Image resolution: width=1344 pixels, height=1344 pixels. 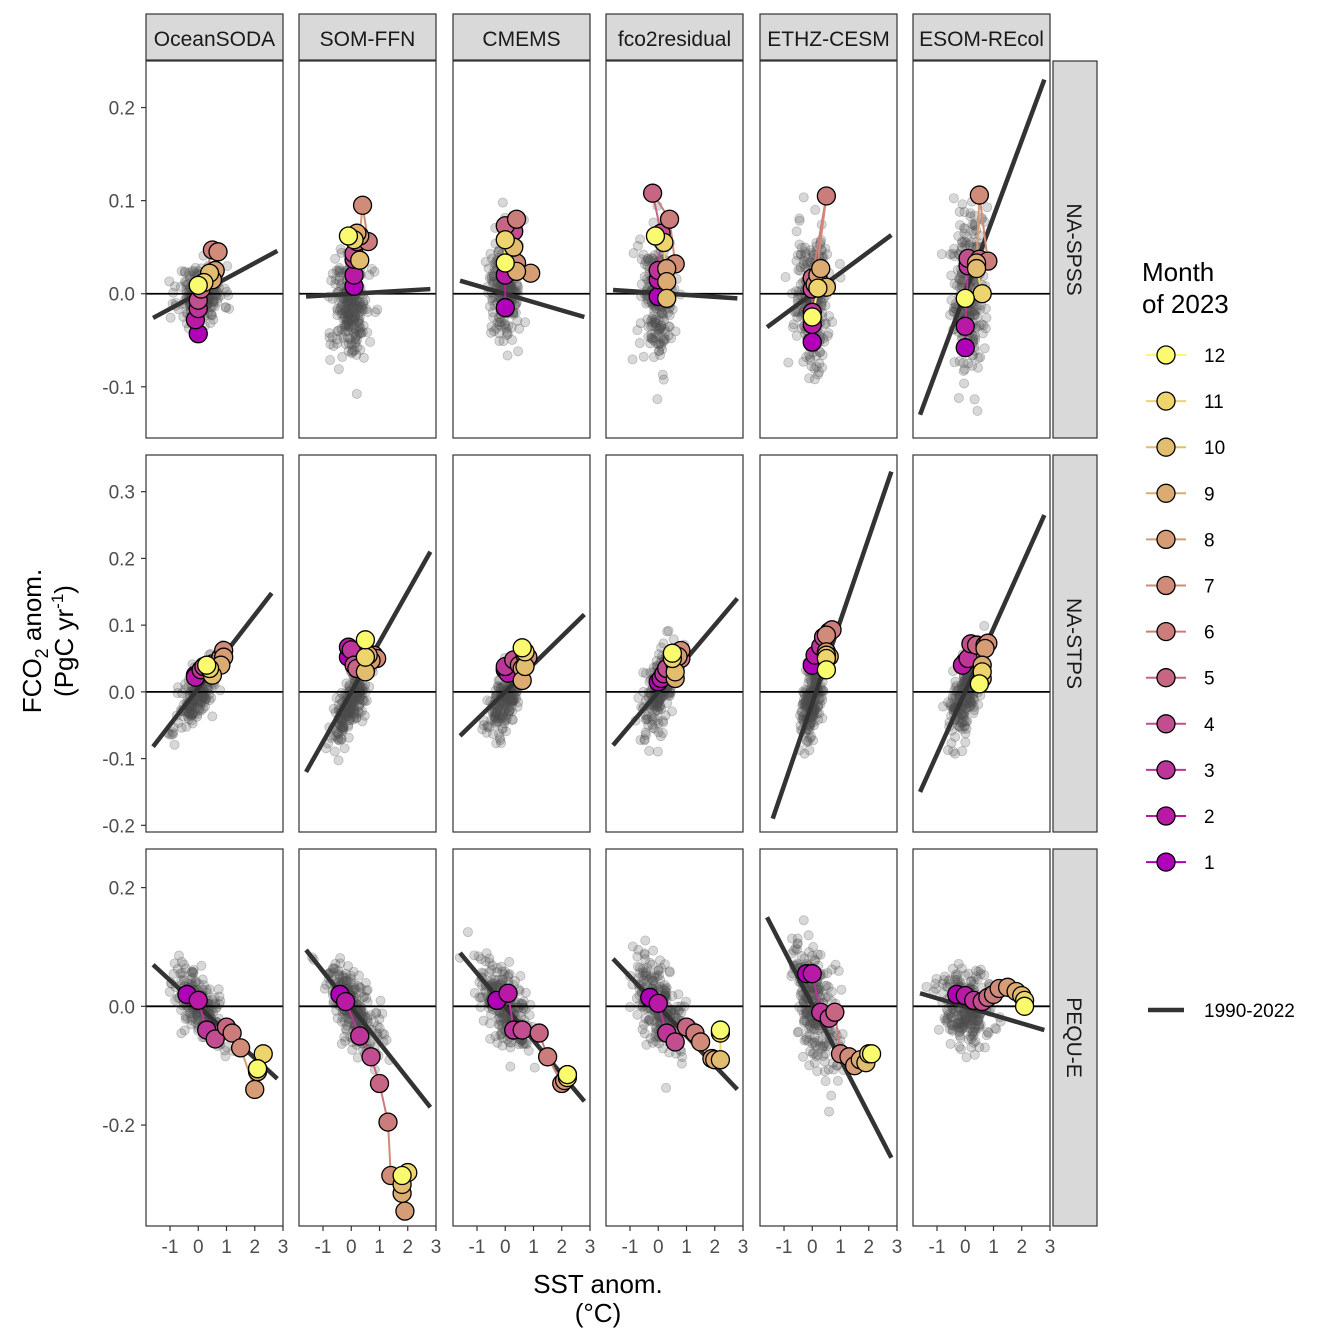 I want to click on x-axis: -1 0 1 2 3, so click(x=685, y=1242).